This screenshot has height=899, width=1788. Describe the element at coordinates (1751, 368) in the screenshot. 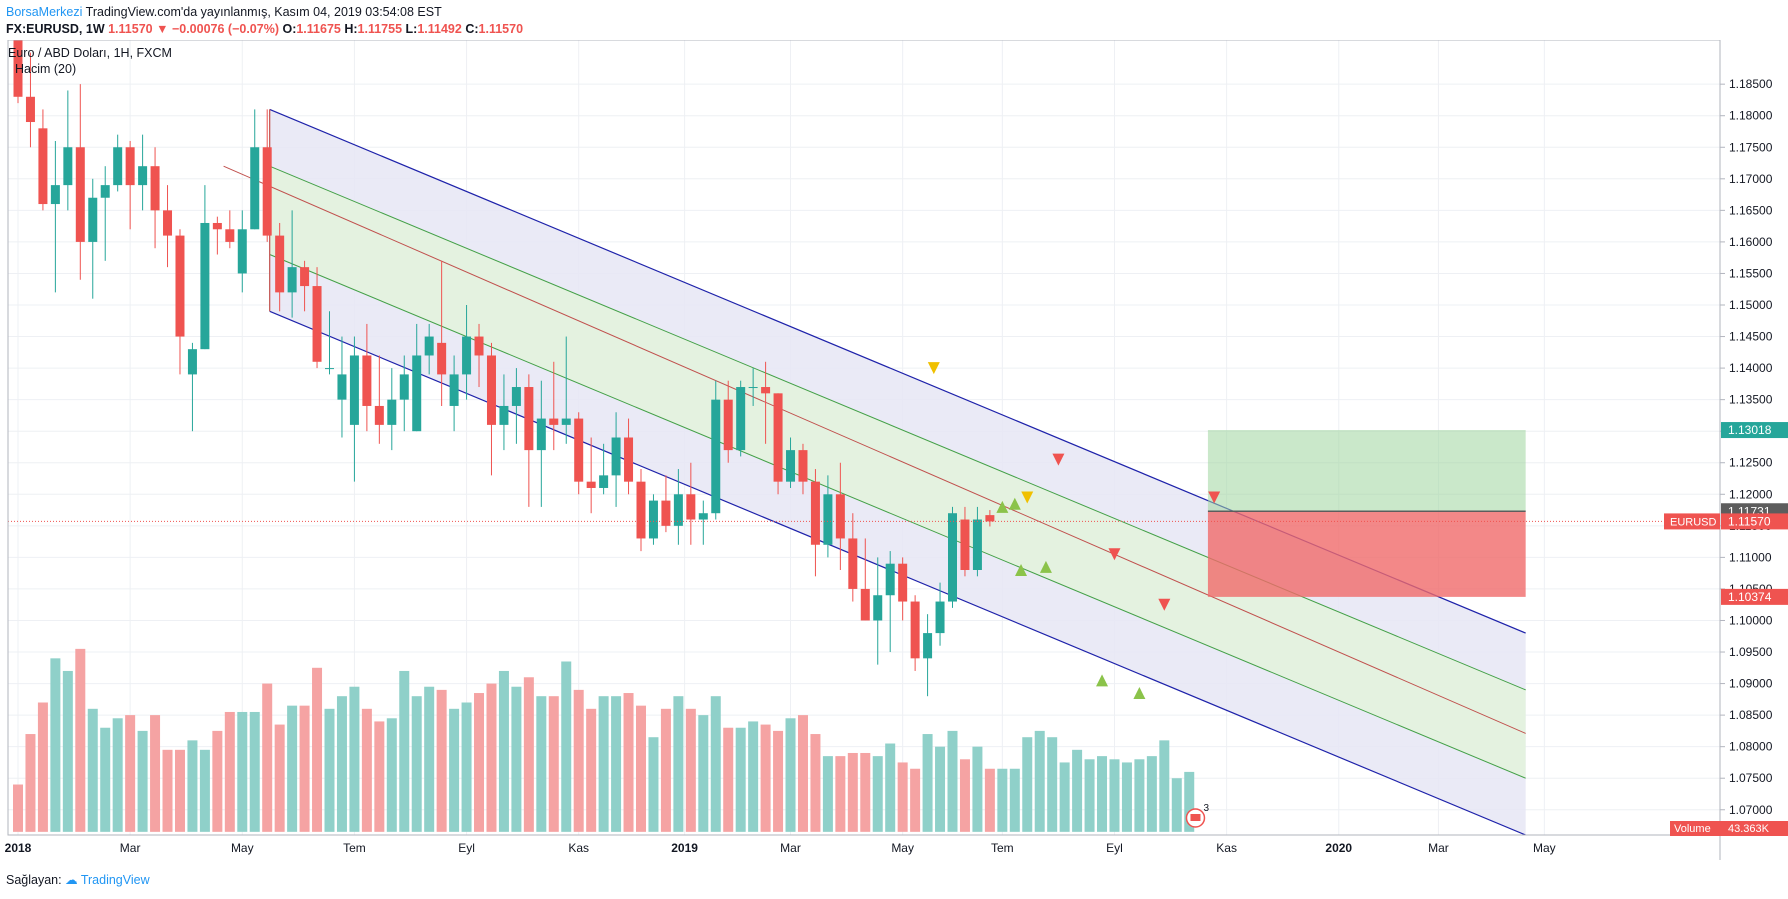

I see `price-tick-label: 1.14000` at that location.